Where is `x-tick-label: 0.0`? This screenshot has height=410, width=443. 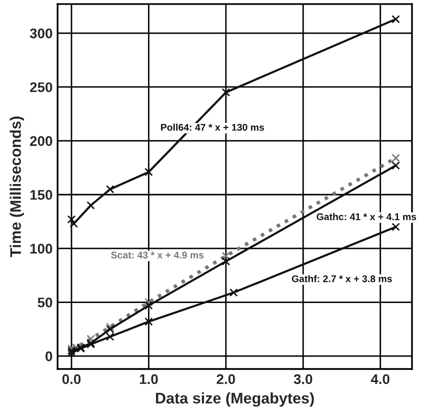 x-tick-label: 0.0 is located at coordinates (71, 379).